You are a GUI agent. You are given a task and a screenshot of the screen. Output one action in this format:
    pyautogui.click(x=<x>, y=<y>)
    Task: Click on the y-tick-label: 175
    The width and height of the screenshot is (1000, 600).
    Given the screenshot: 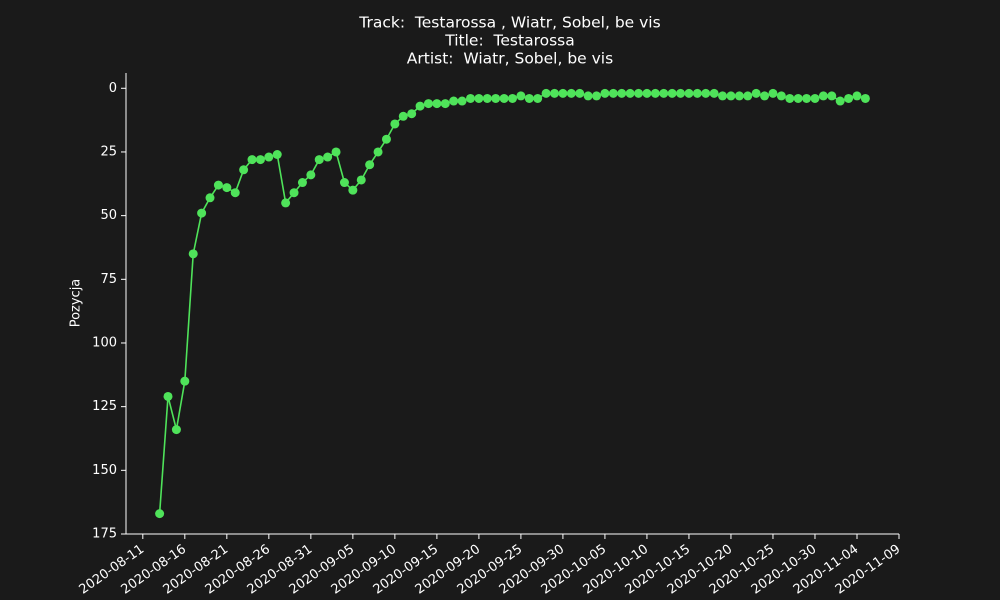 What is the action you would take?
    pyautogui.click(x=104, y=534)
    